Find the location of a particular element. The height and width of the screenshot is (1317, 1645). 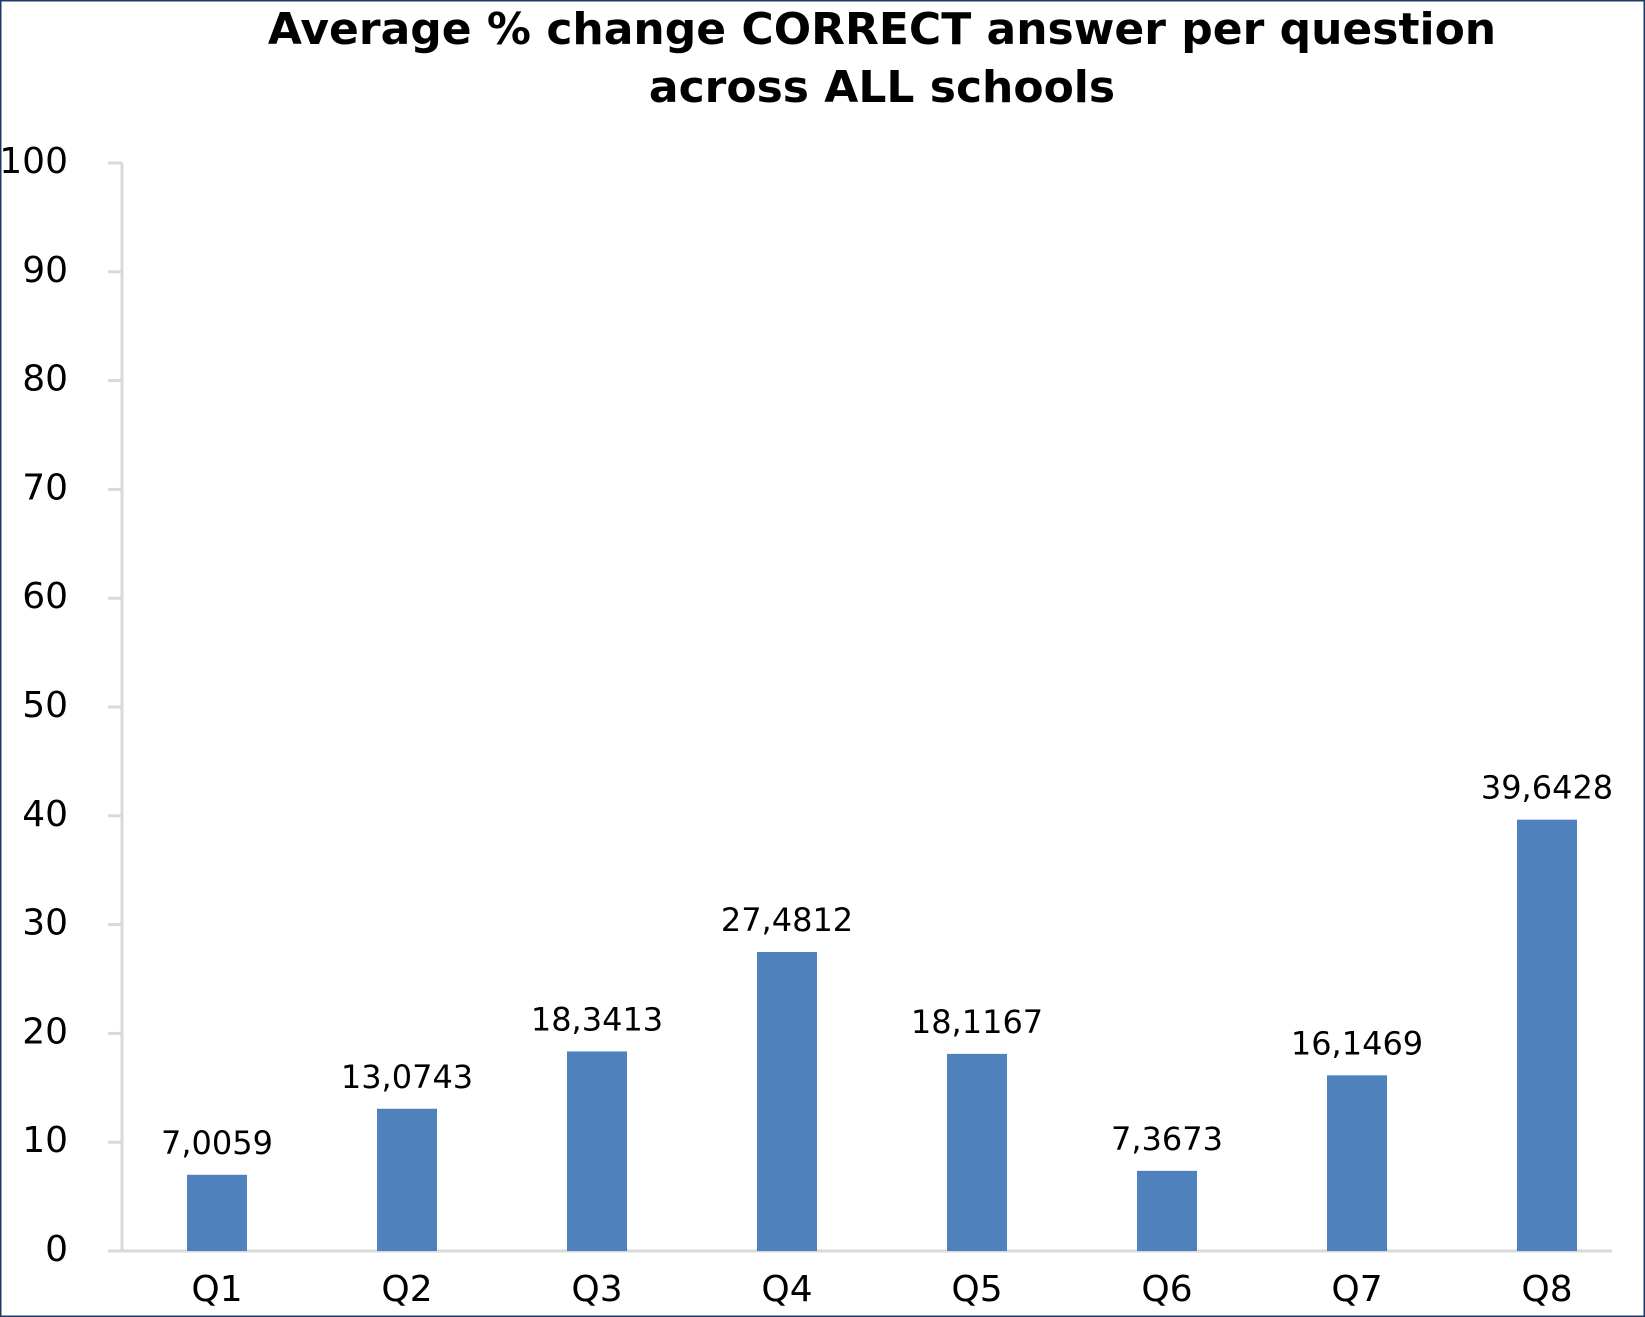

chart-title: across ALL schools is located at coordinates (882, 87).